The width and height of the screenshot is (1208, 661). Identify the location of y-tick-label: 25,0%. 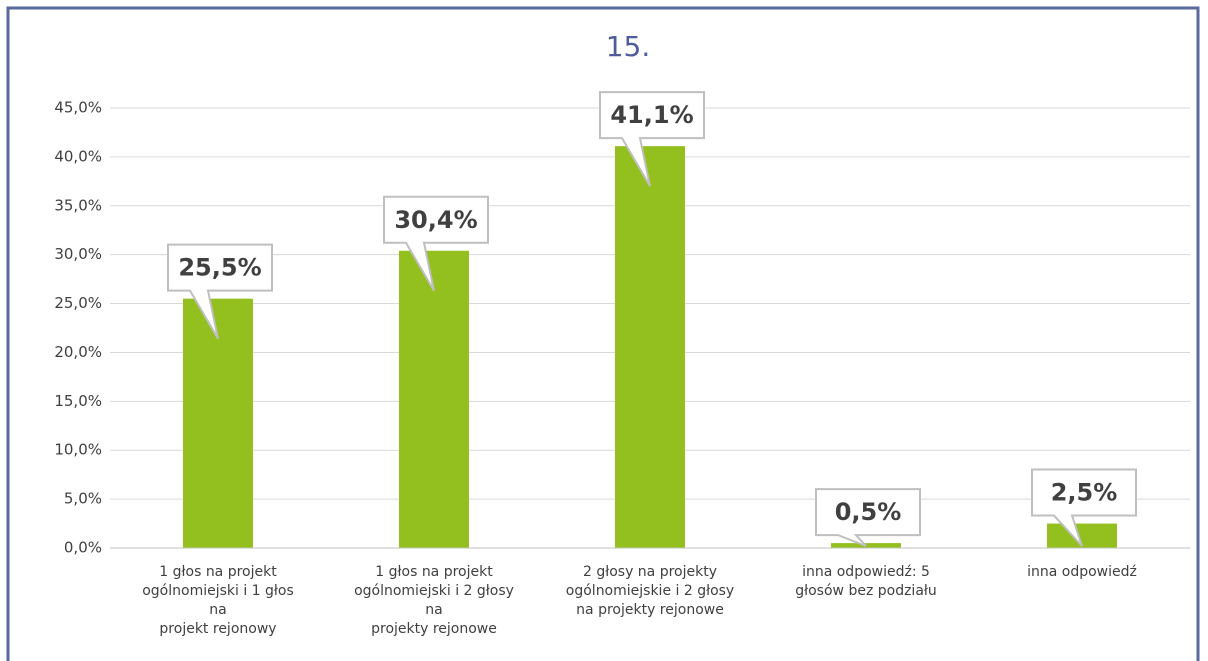
(78, 303).